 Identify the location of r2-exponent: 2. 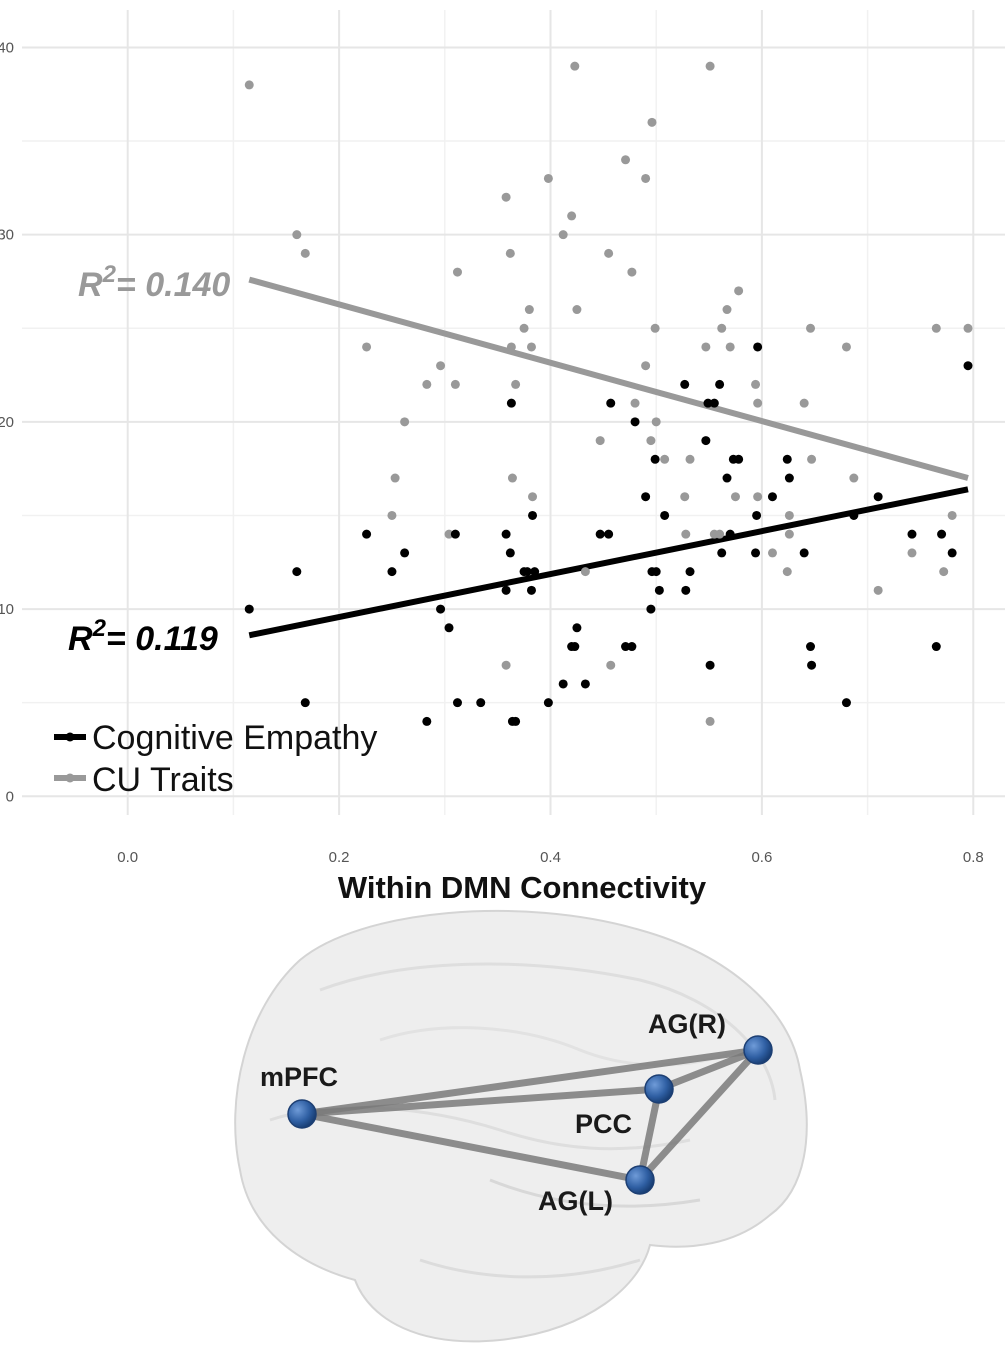
(109, 274).